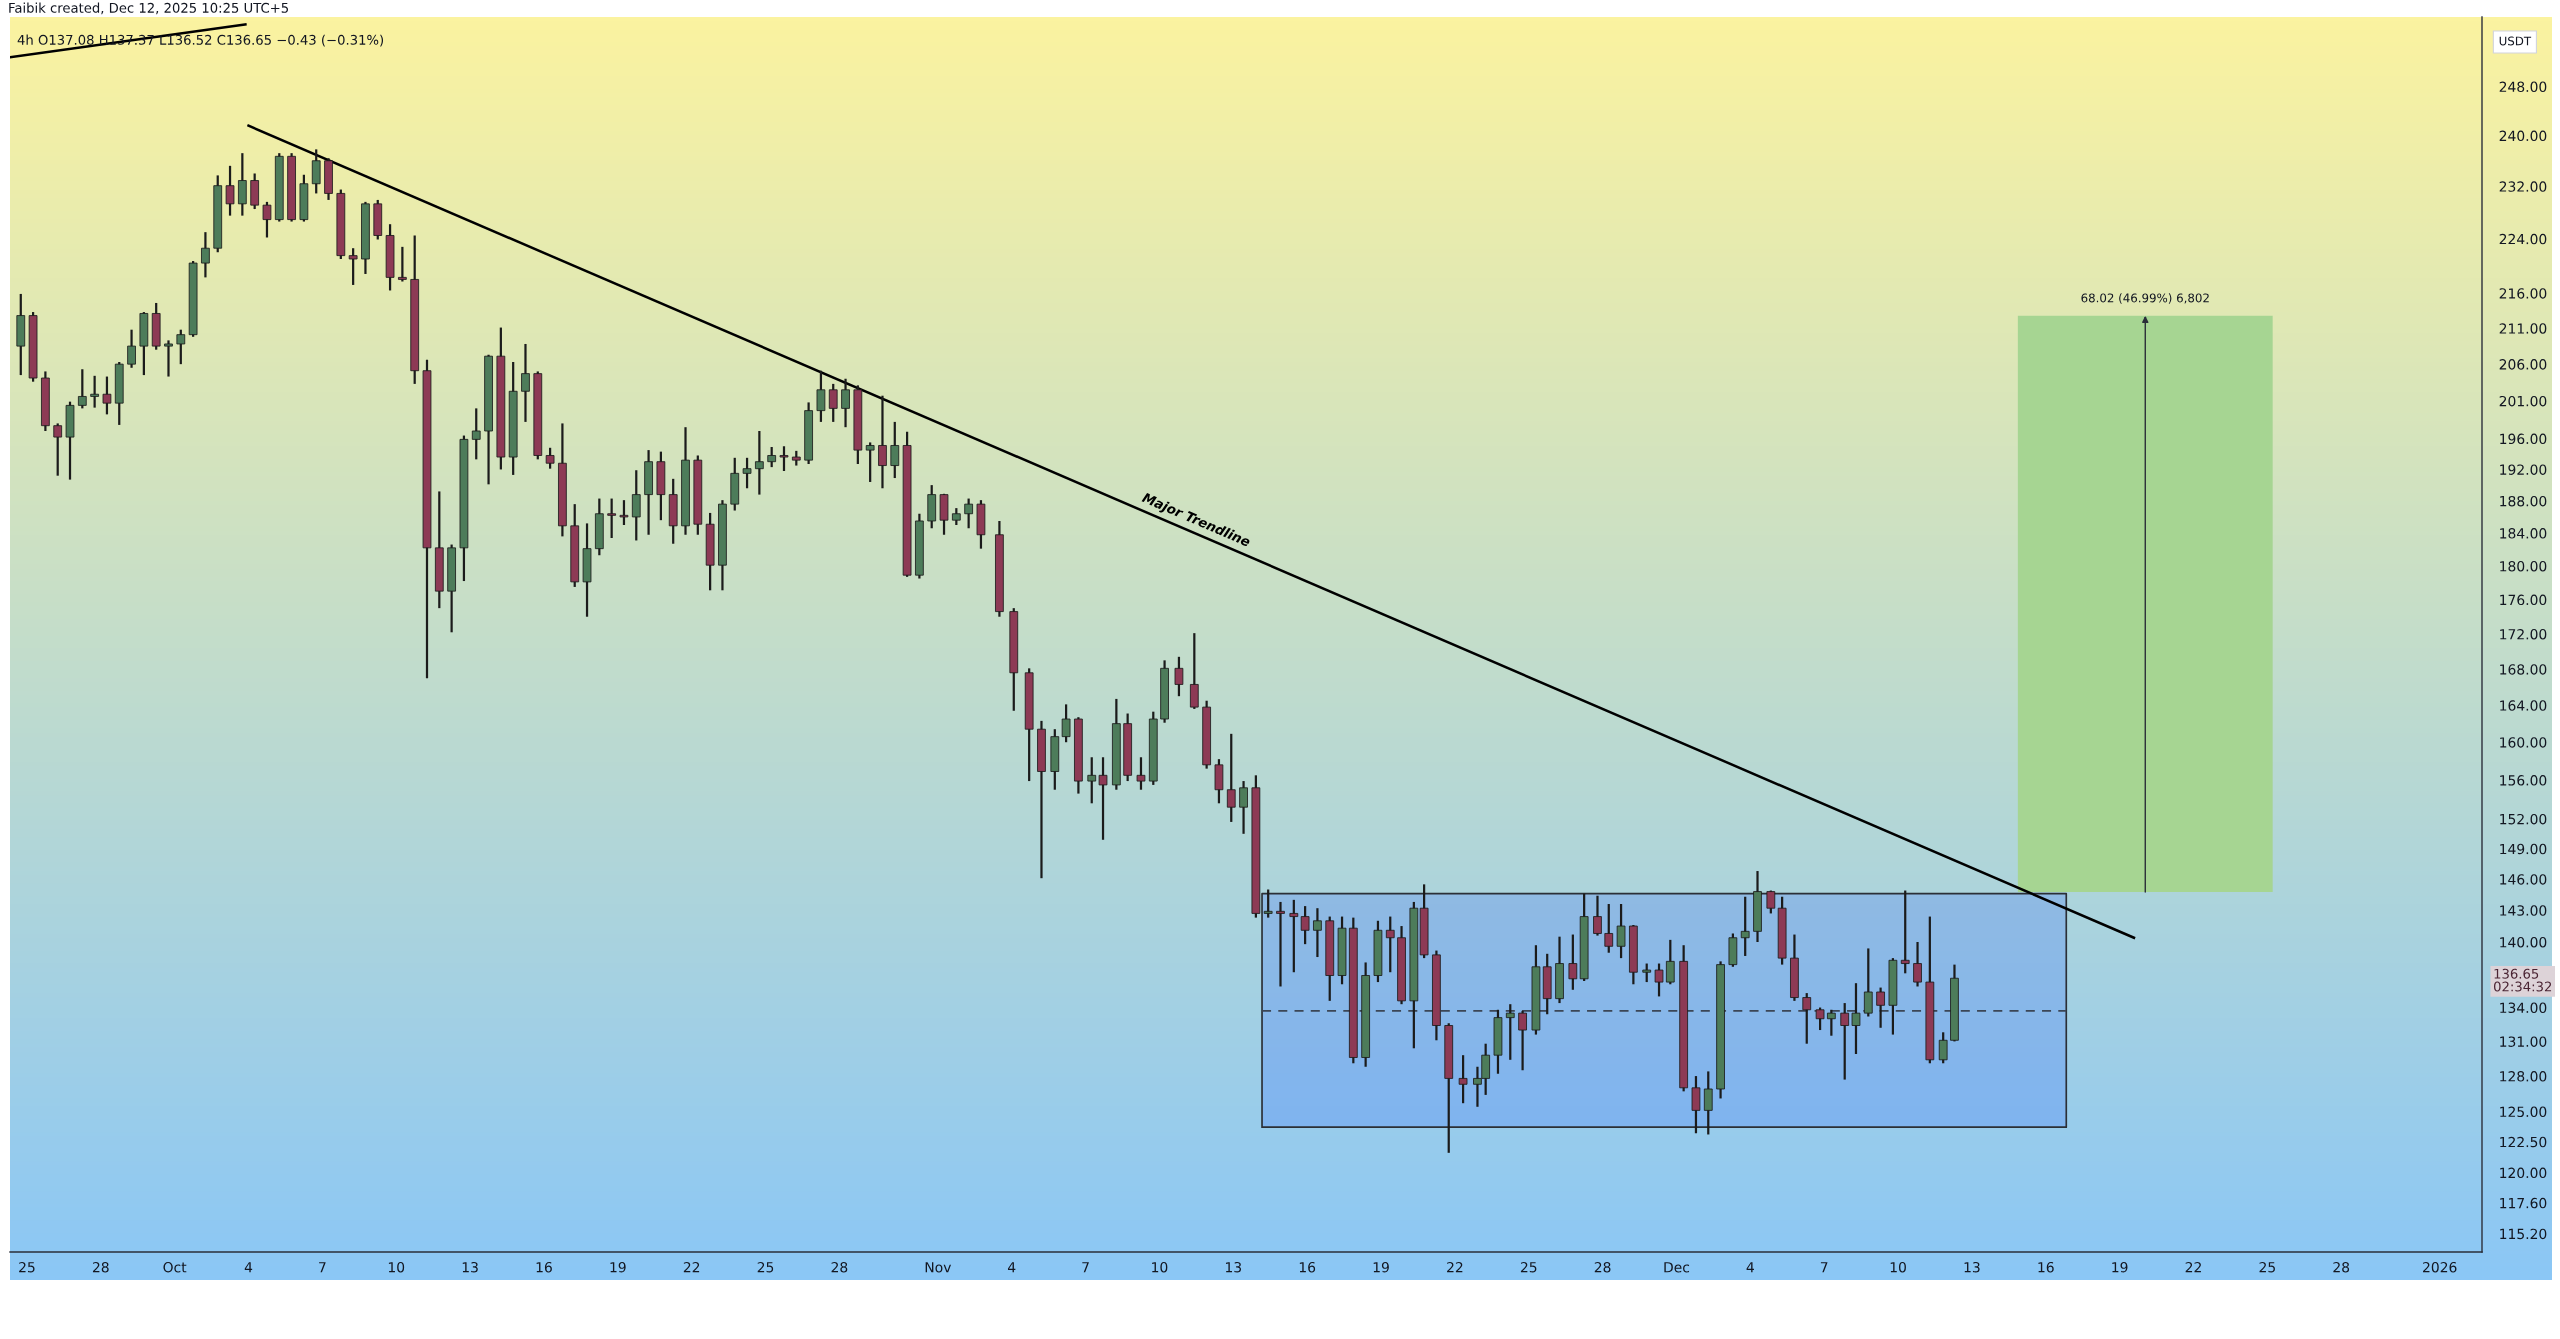  Describe the element at coordinates (2523, 293) in the screenshot. I see `y-tick-label: 216.00` at that location.